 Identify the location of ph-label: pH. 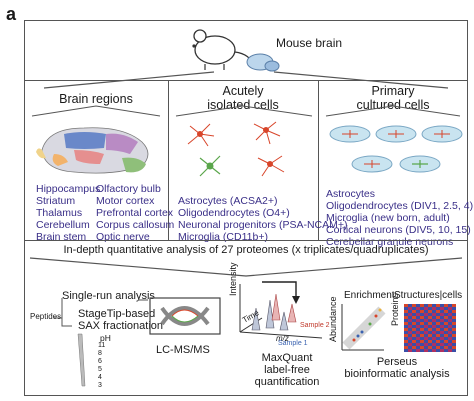
(105, 338).